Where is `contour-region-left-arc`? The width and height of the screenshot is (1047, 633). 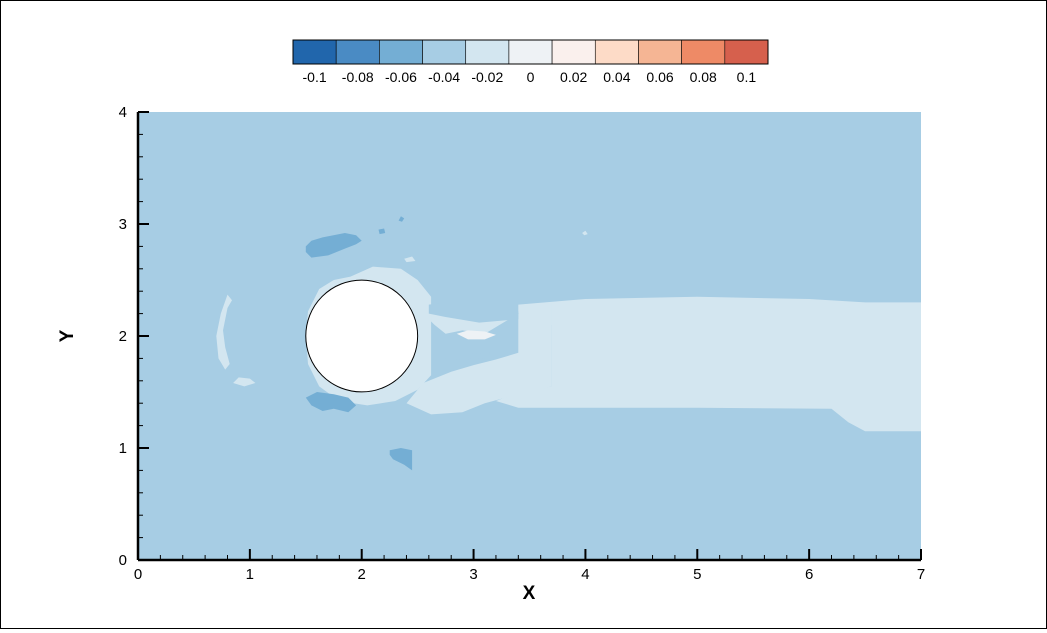
contour-region-left-arc is located at coordinates (224, 332).